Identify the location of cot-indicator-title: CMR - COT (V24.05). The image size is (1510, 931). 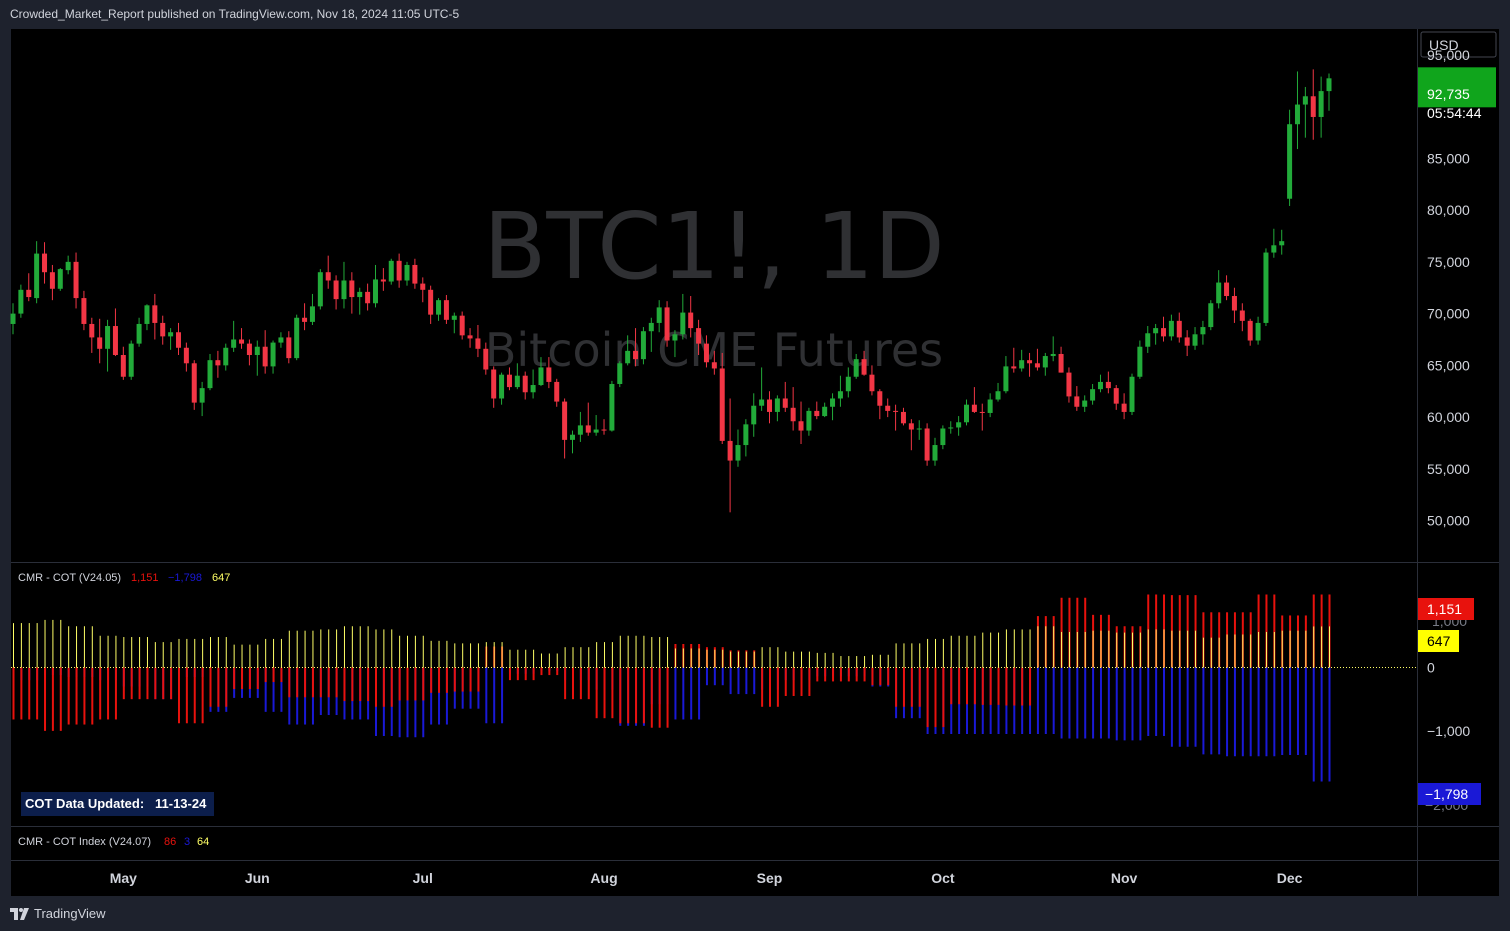
(69, 578).